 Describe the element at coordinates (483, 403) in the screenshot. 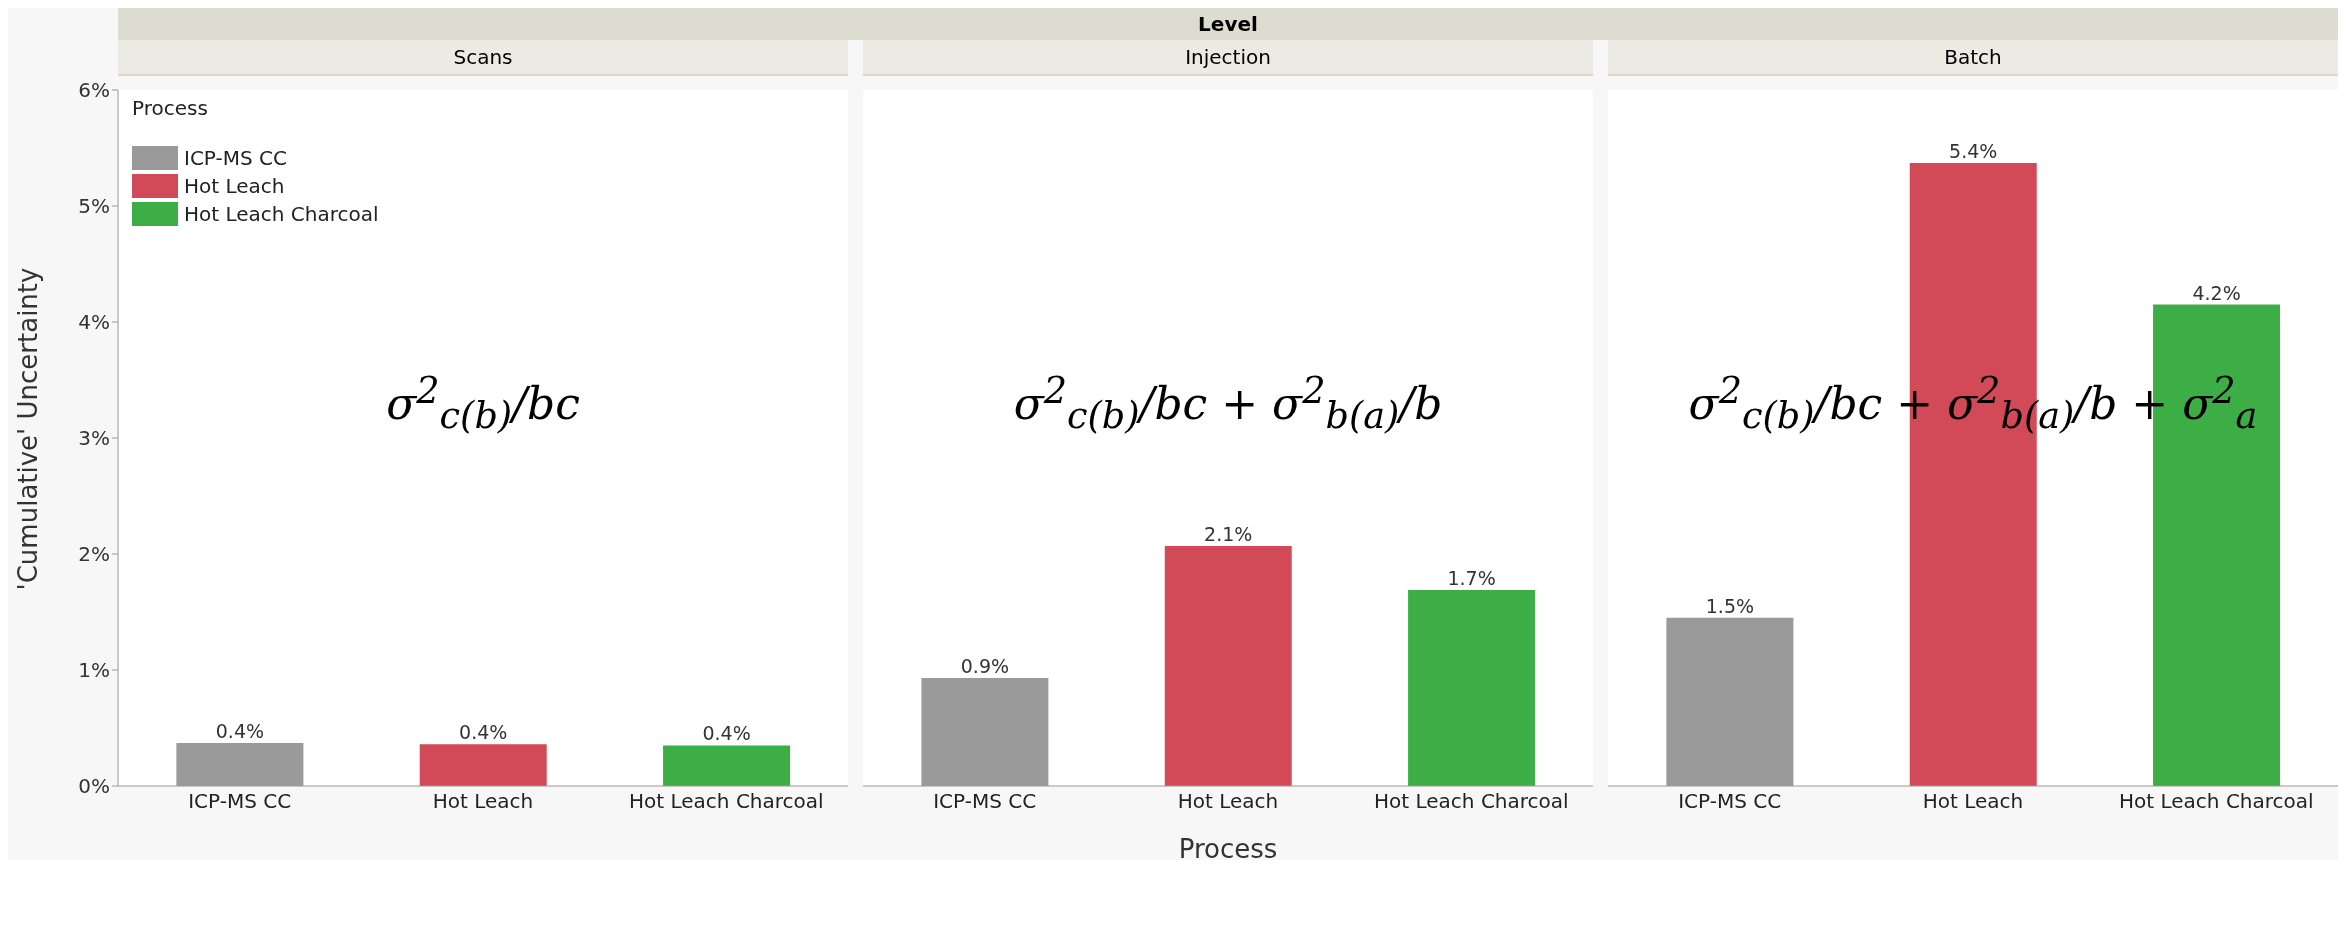

I see `annotation: σ$^{2}$$_{c(b)}$/bc` at that location.